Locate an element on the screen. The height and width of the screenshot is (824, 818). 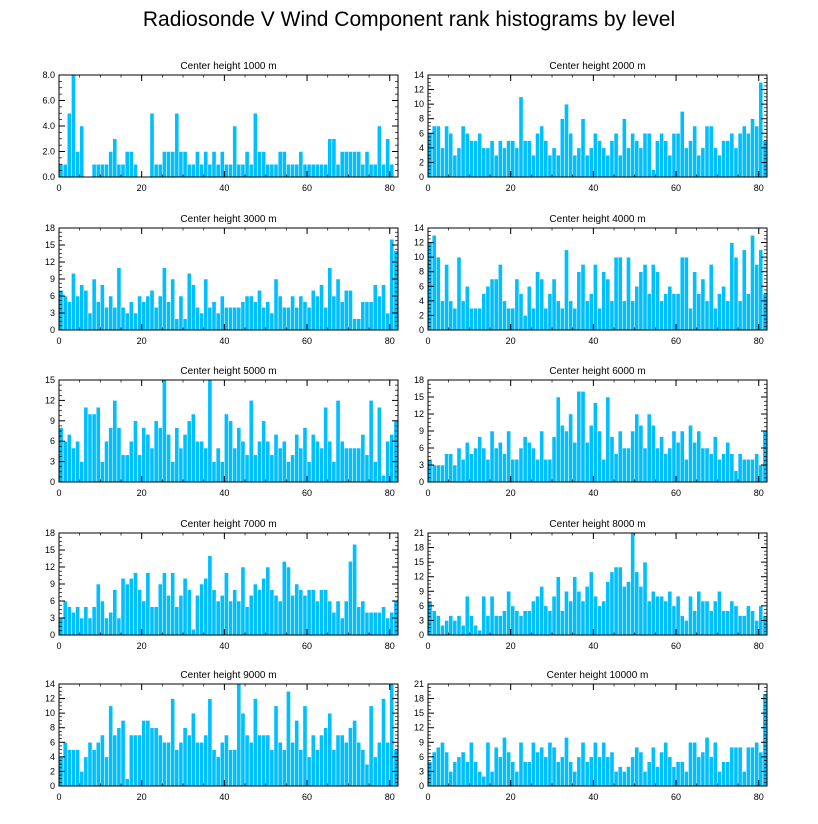
y-tick-label: 3 is located at coordinates (52, 618).